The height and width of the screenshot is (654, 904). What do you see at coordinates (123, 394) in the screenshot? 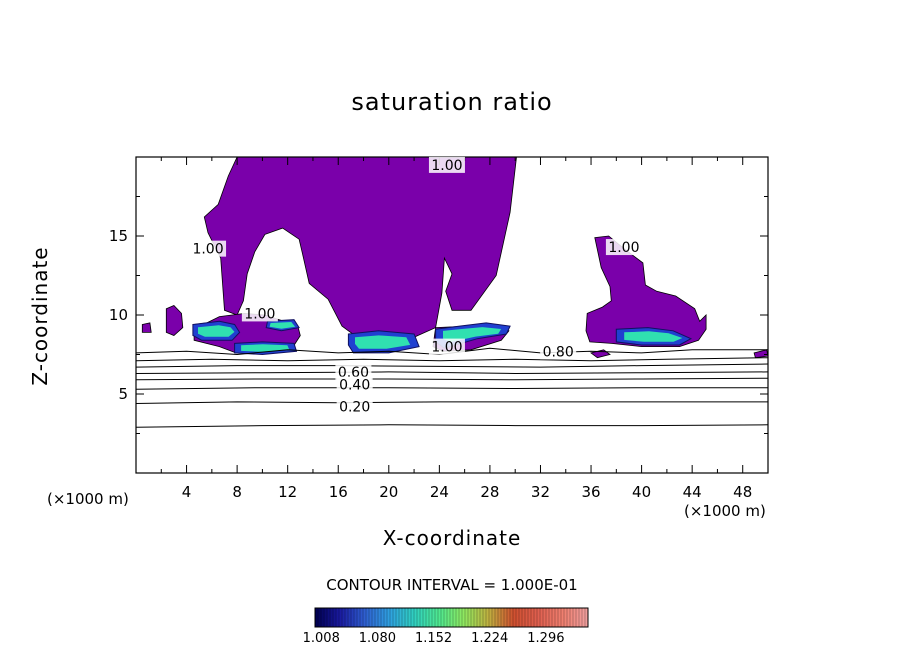
I see `y-tick-label: 5` at bounding box center [123, 394].